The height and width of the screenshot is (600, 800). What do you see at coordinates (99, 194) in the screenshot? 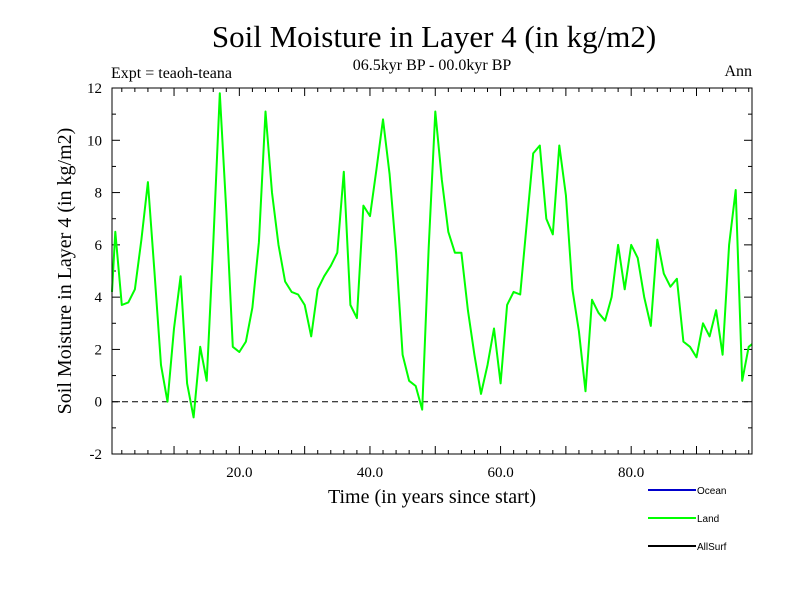
I see `y-tick-label: 8` at bounding box center [99, 194].